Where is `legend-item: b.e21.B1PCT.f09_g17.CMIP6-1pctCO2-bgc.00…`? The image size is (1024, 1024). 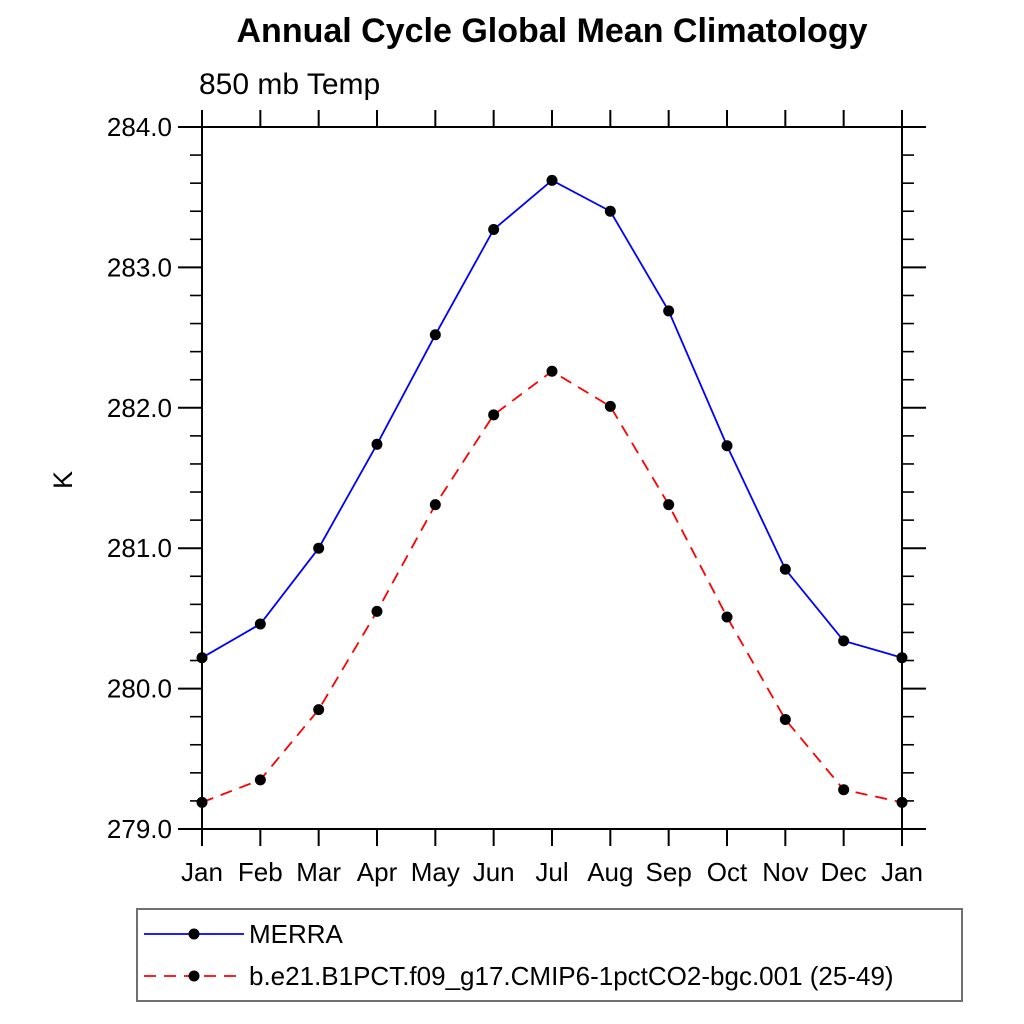
legend-item: b.e21.B1PCT.f09_g17.CMIP6-1pctCO2-bgc.00… is located at coordinates (551, 976).